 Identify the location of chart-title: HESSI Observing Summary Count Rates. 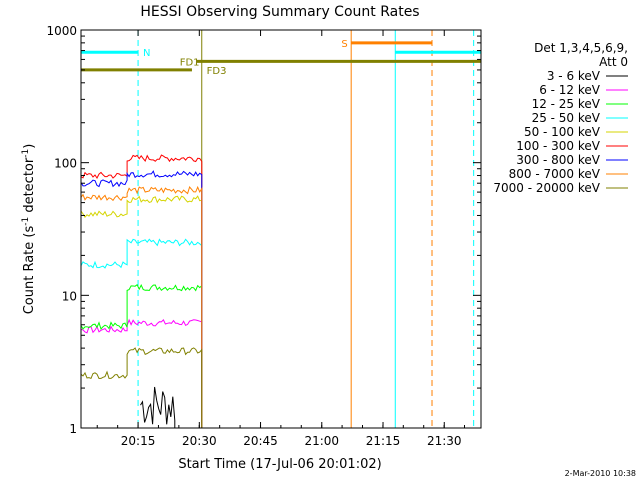
(279, 12).